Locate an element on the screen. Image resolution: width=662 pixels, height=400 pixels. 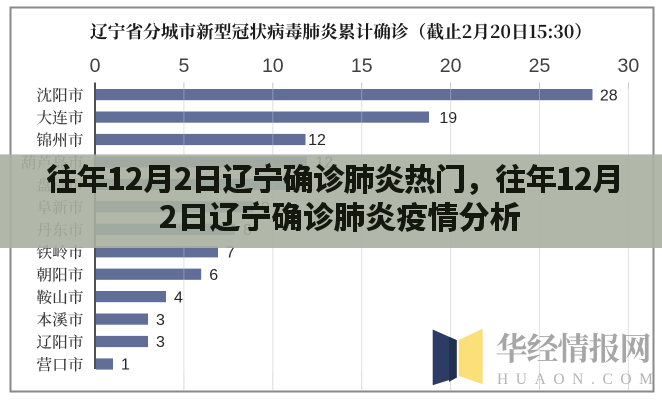
svg-text: 28 is located at coordinates (609, 95).